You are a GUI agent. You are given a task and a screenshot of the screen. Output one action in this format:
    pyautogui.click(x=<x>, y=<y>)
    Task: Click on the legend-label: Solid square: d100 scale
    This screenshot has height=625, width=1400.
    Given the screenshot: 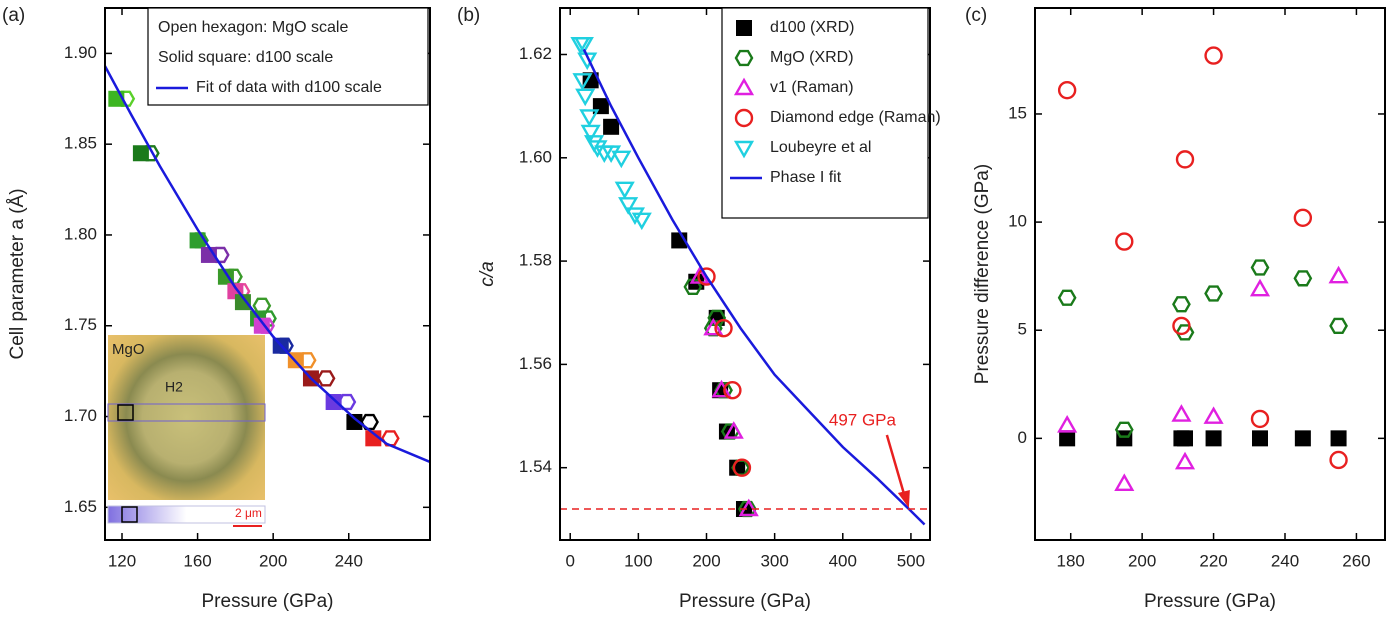 What is the action you would take?
    pyautogui.click(x=245, y=57)
    